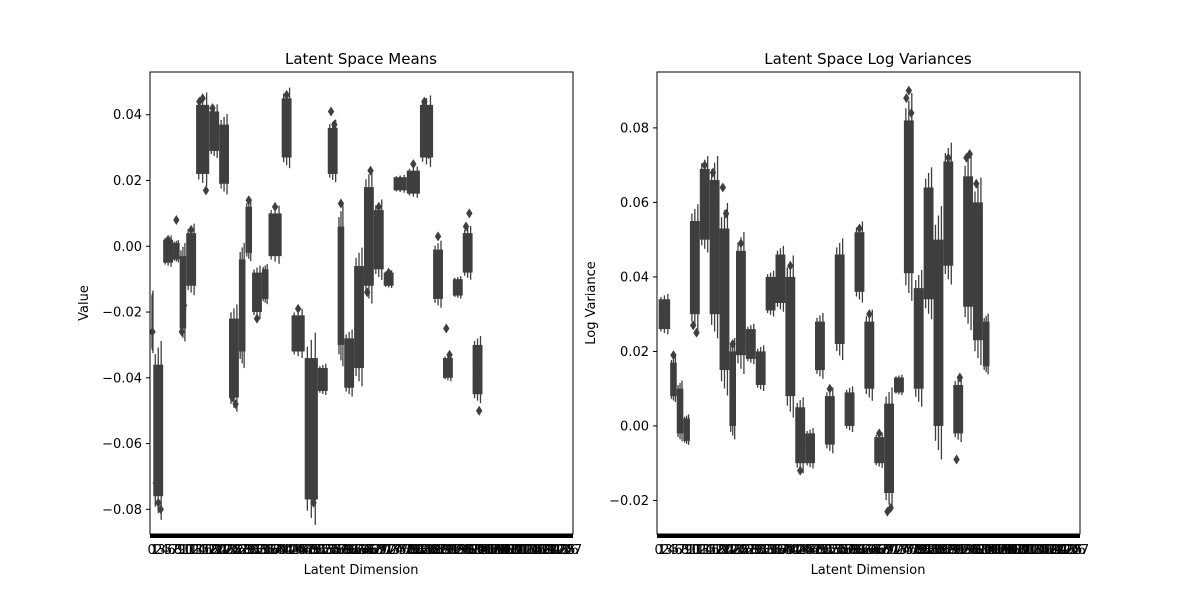  Describe the element at coordinates (1034, 550) in the screenshot. I see `logvar-x-tick-label: 114` at that location.